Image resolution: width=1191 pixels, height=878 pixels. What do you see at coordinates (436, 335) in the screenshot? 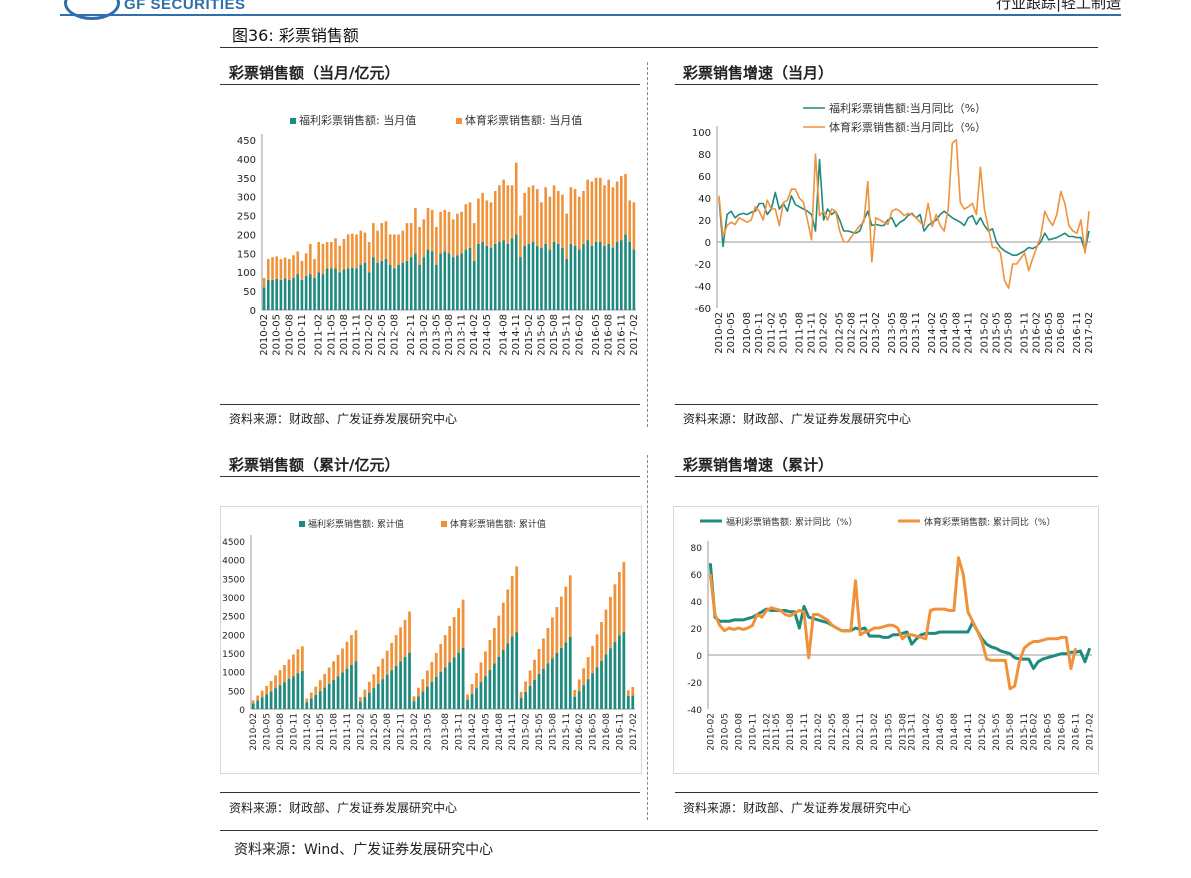
I see `x-tick-label: 2013-05` at bounding box center [436, 335].